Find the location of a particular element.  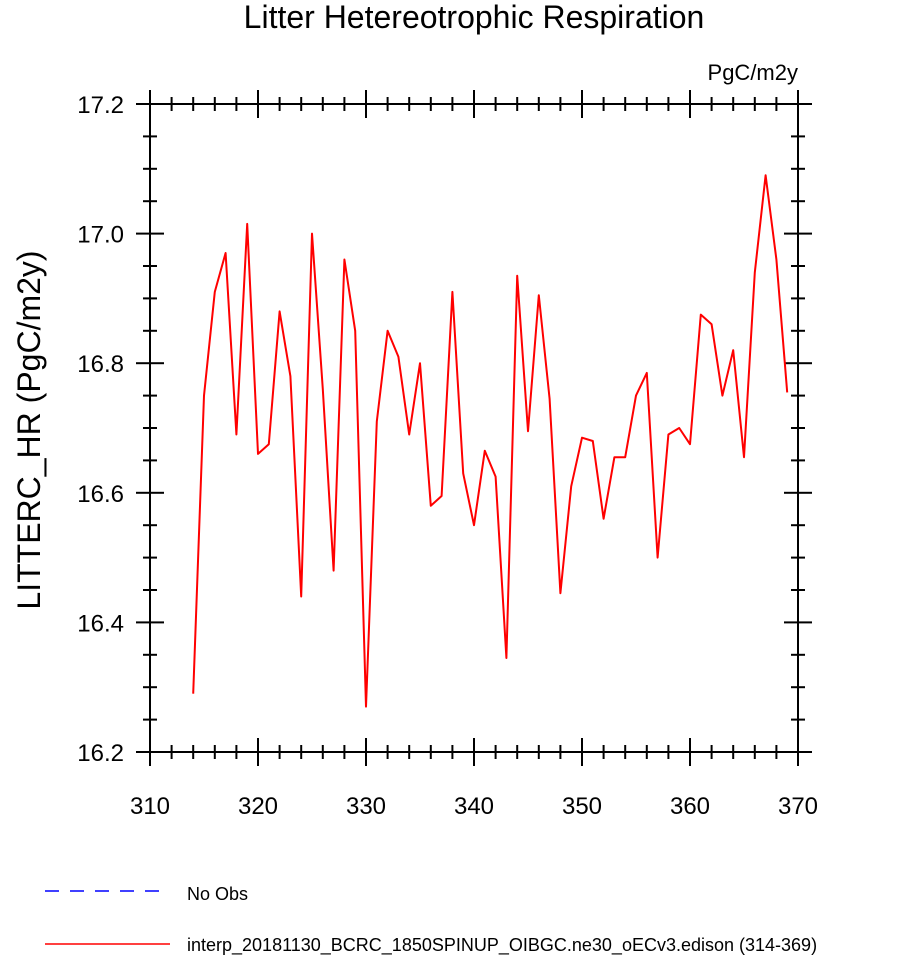

x-tick-label: 330 is located at coordinates (366, 806).